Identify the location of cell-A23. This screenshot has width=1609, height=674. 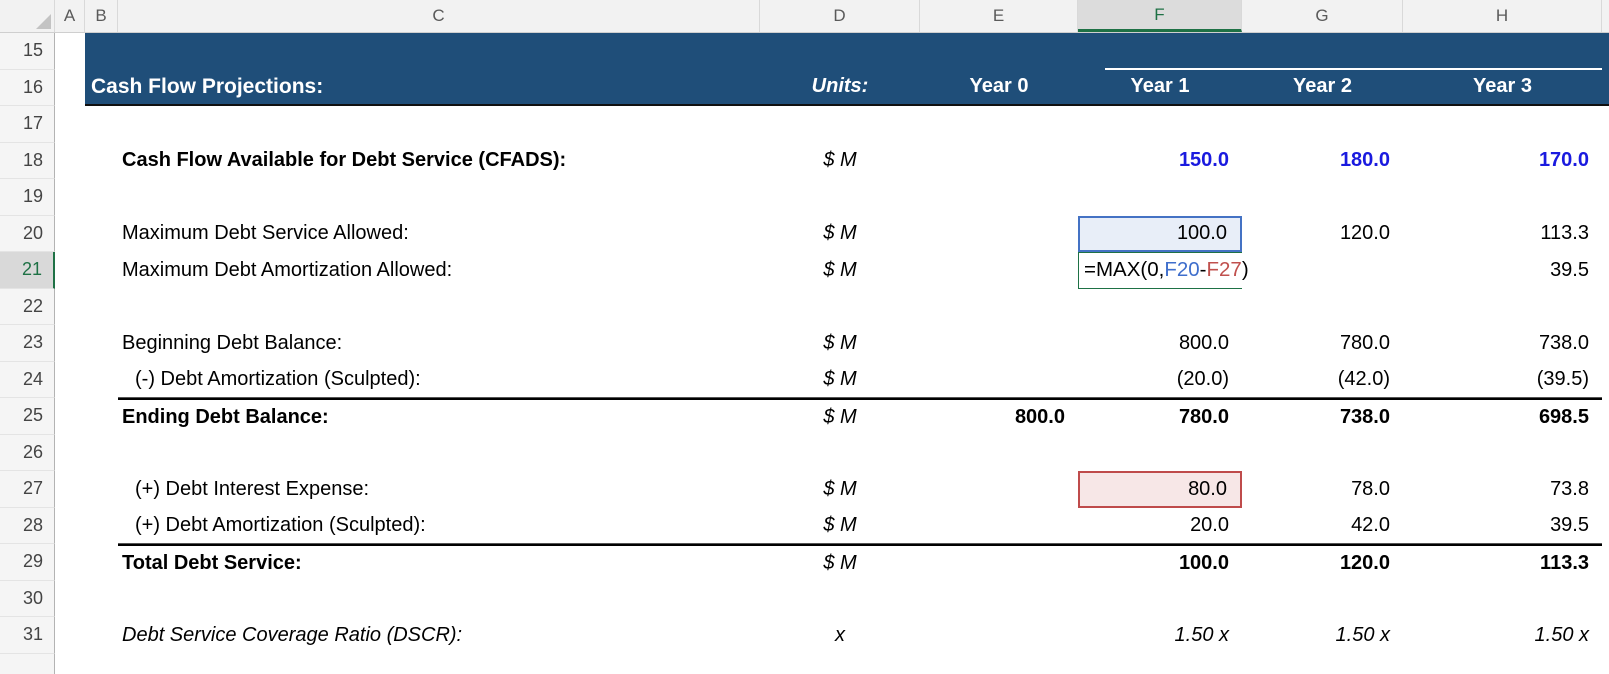
(70, 343).